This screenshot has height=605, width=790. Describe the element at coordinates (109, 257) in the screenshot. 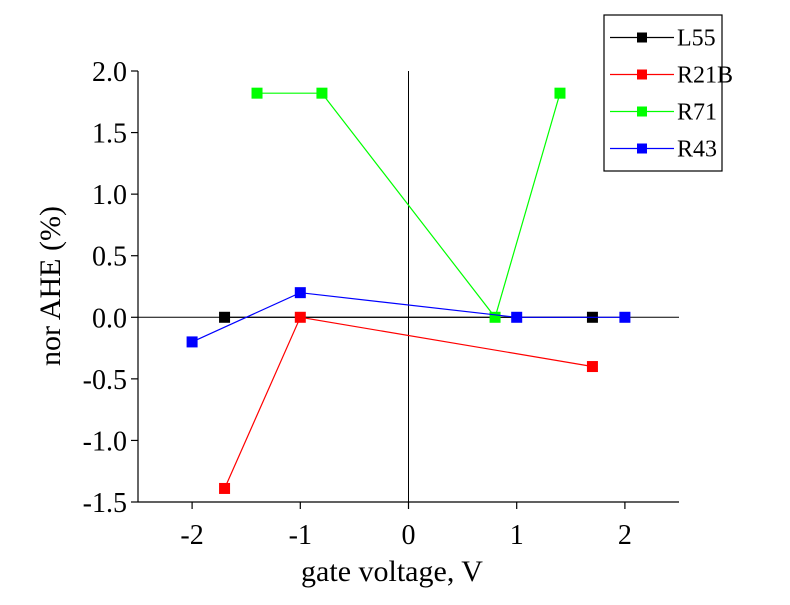

I see `y-tick-label: 0.5` at that location.